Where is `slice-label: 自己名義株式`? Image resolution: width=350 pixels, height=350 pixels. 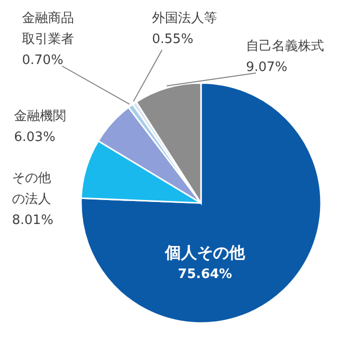
slice-label: 自己名義株式 is located at coordinates (285, 46).